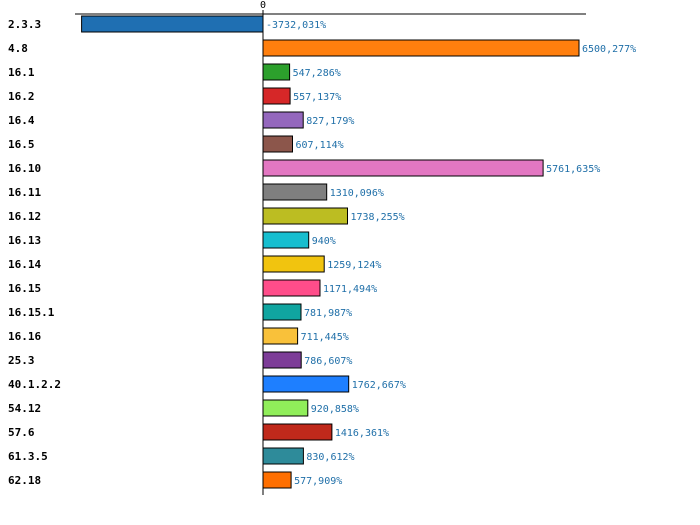 The width and height of the screenshot is (700, 525). Describe the element at coordinates (21, 72) in the screenshot. I see `category-label: 16.1` at that location.